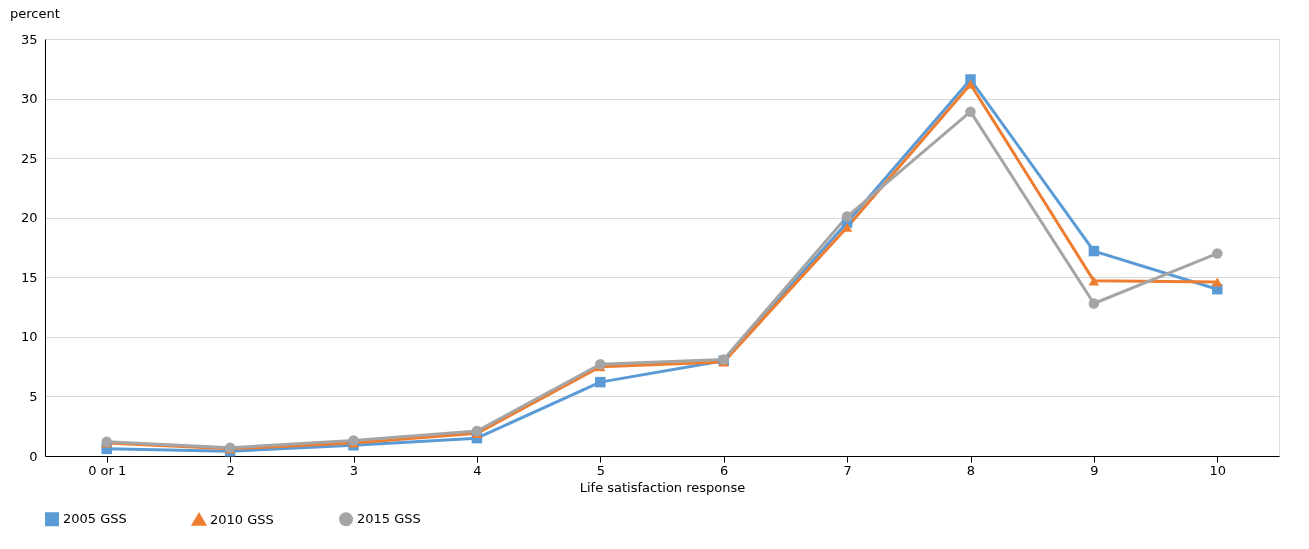 This screenshot has height=549, width=1309. I want to click on x-tick-label: 2, so click(230, 470).